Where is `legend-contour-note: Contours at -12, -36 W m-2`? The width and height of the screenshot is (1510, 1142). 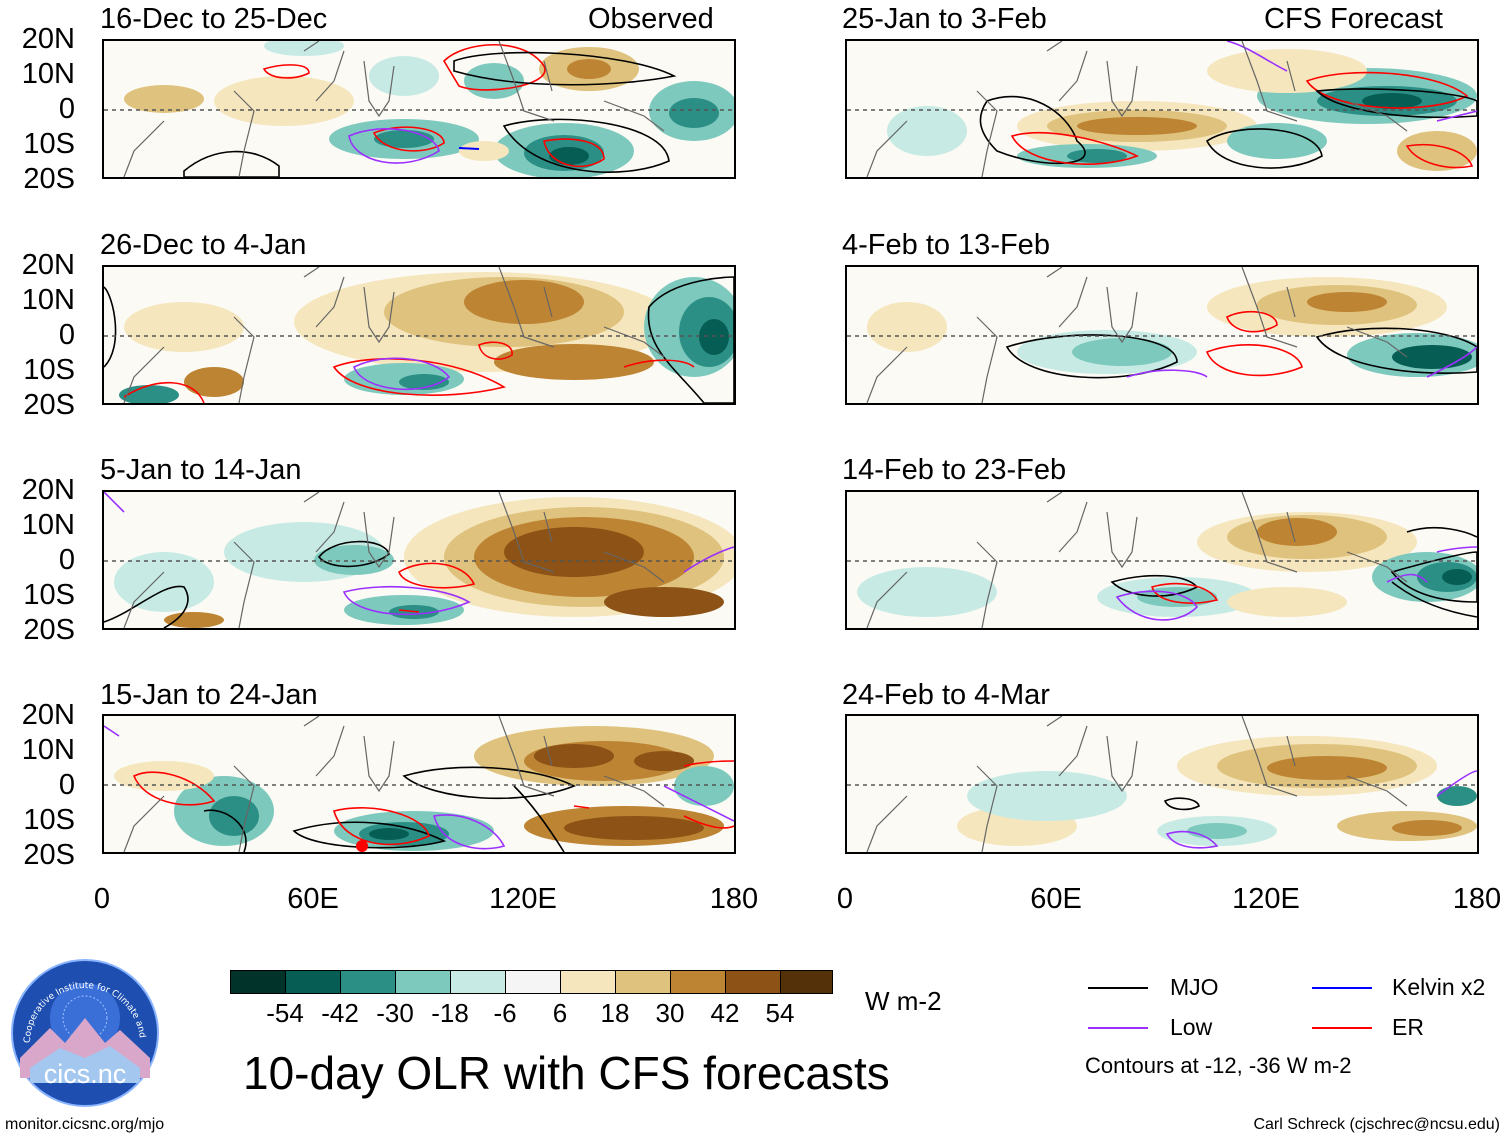 legend-contour-note: Contours at -12, -36 W m-2 is located at coordinates (1218, 1065).